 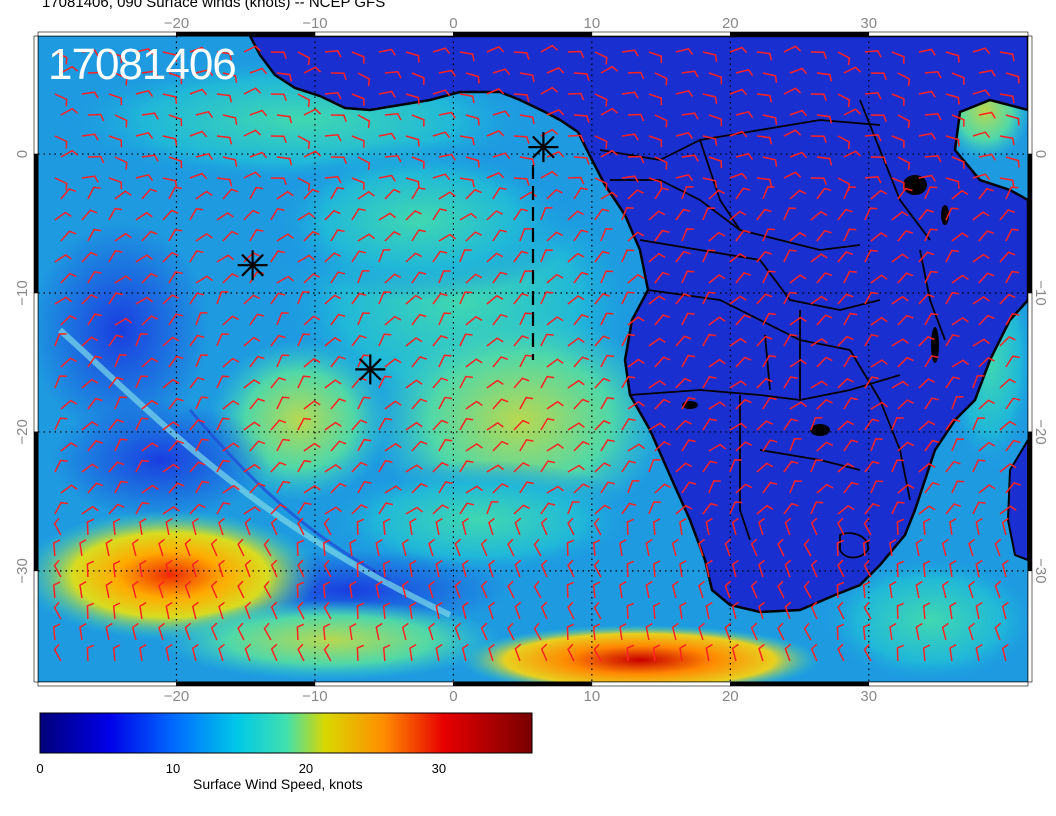 I want to click on date-stamp: 17081406, so click(x=142, y=64).